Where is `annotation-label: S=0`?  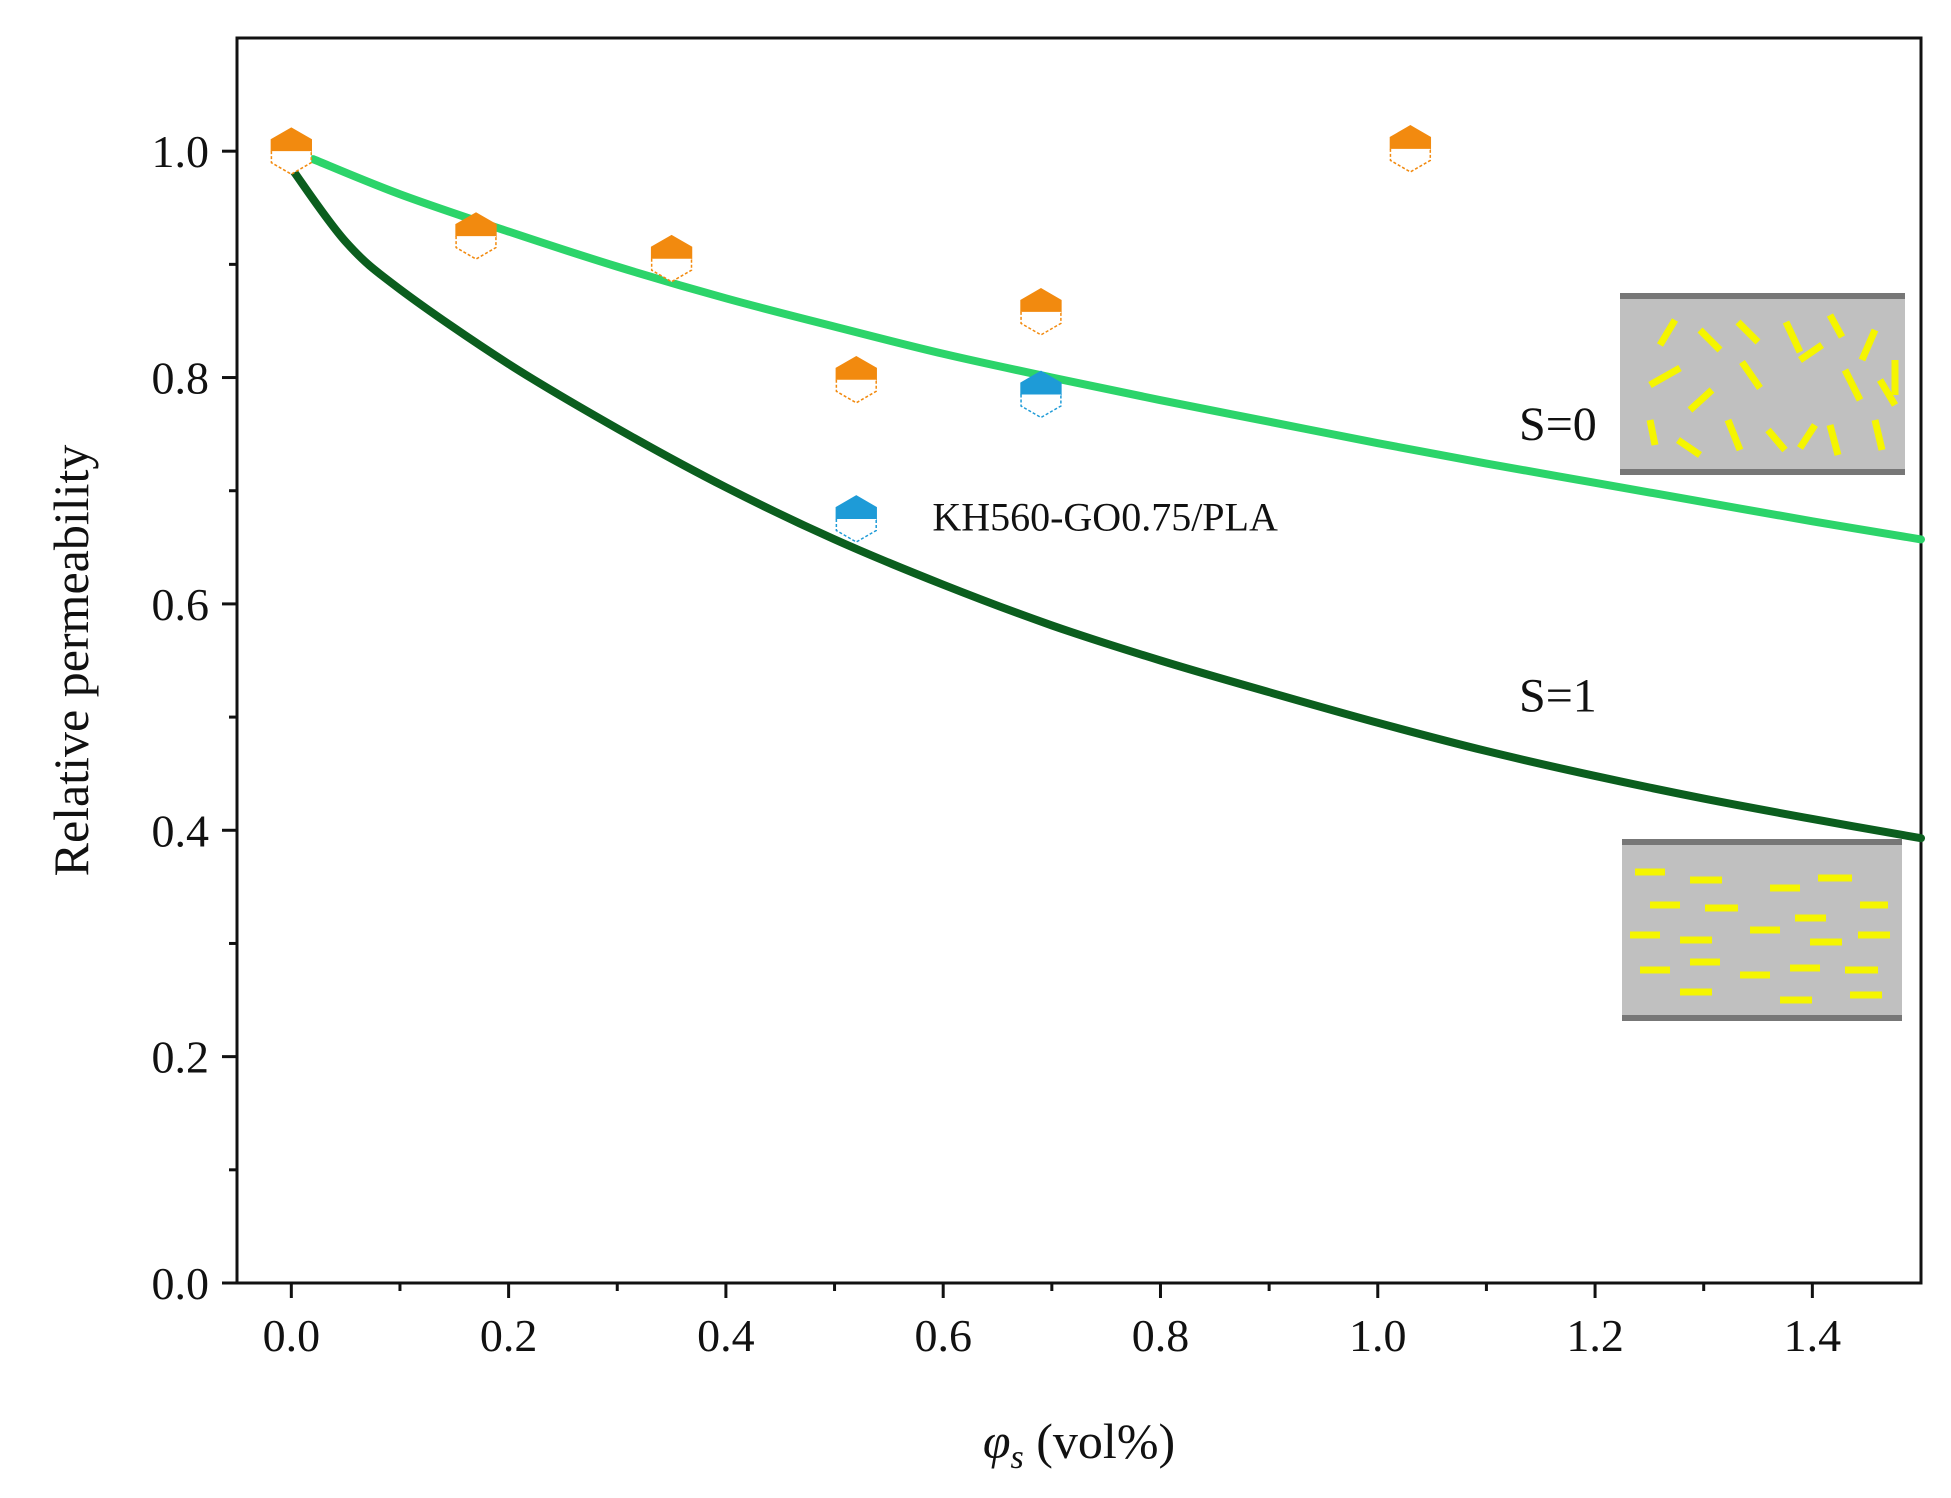
annotation-label: S=0 is located at coordinates (1558, 424).